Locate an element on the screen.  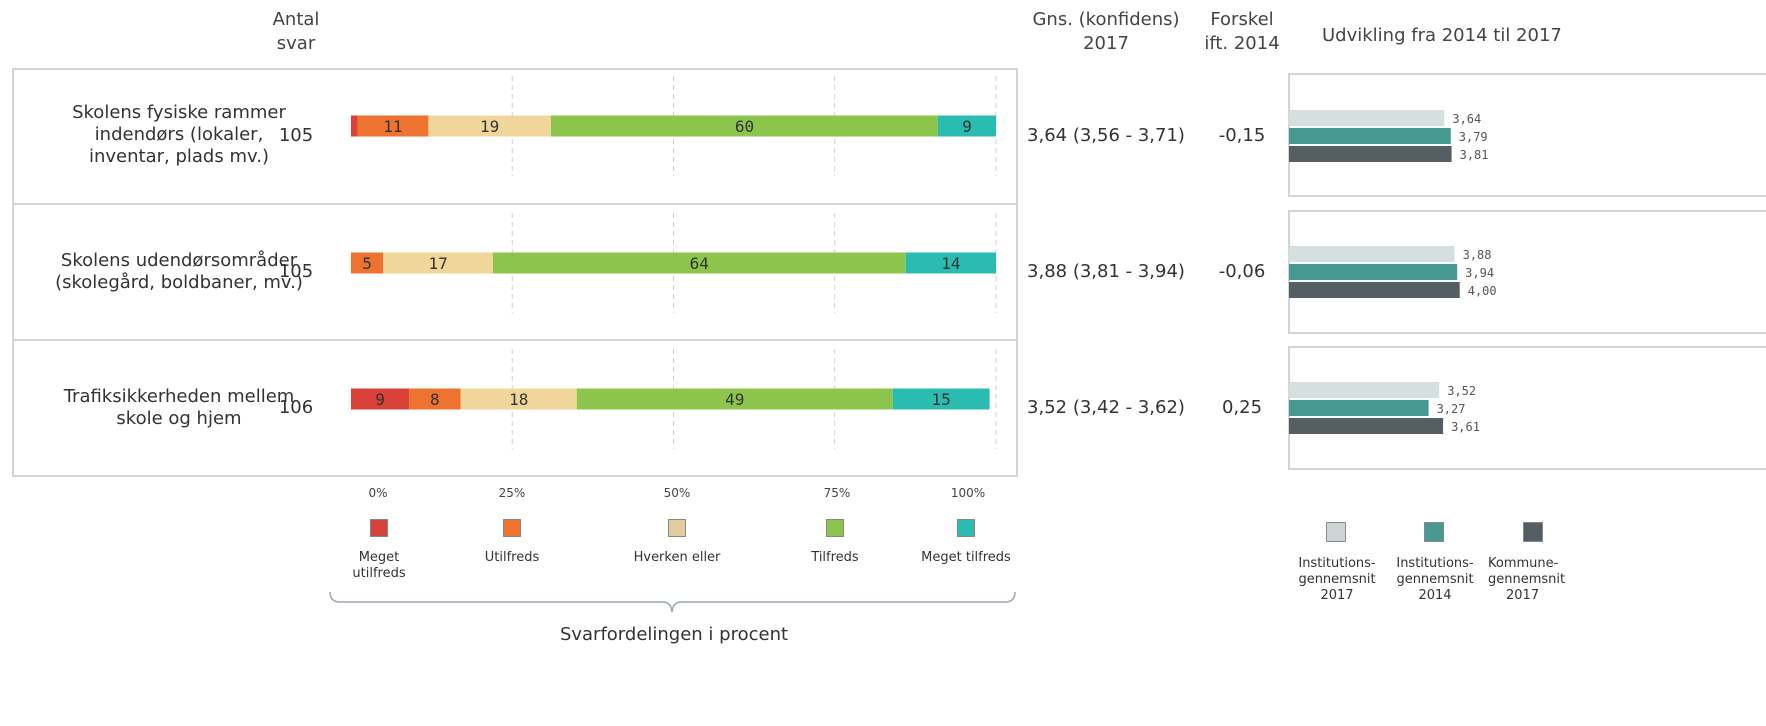
legend-label-inst-2014: Institutions- gennemsnit 2014 is located at coordinates (1435, 580).